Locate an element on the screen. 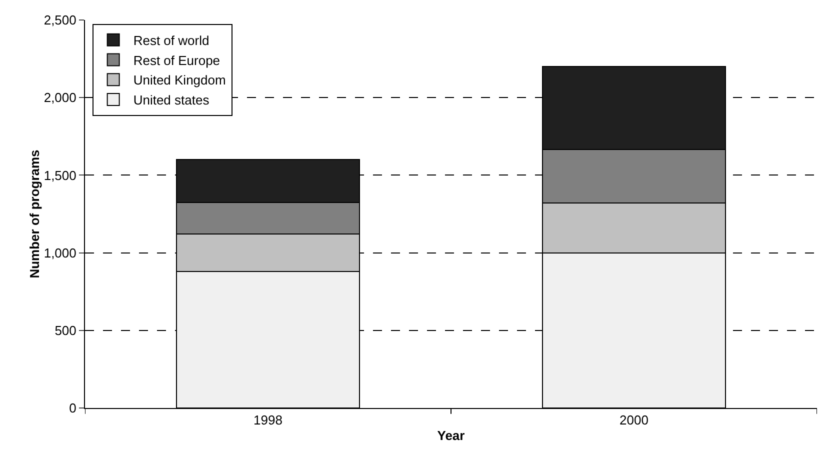 This screenshot has width=823, height=457. y-tick-label: 0 is located at coordinates (72, 408).